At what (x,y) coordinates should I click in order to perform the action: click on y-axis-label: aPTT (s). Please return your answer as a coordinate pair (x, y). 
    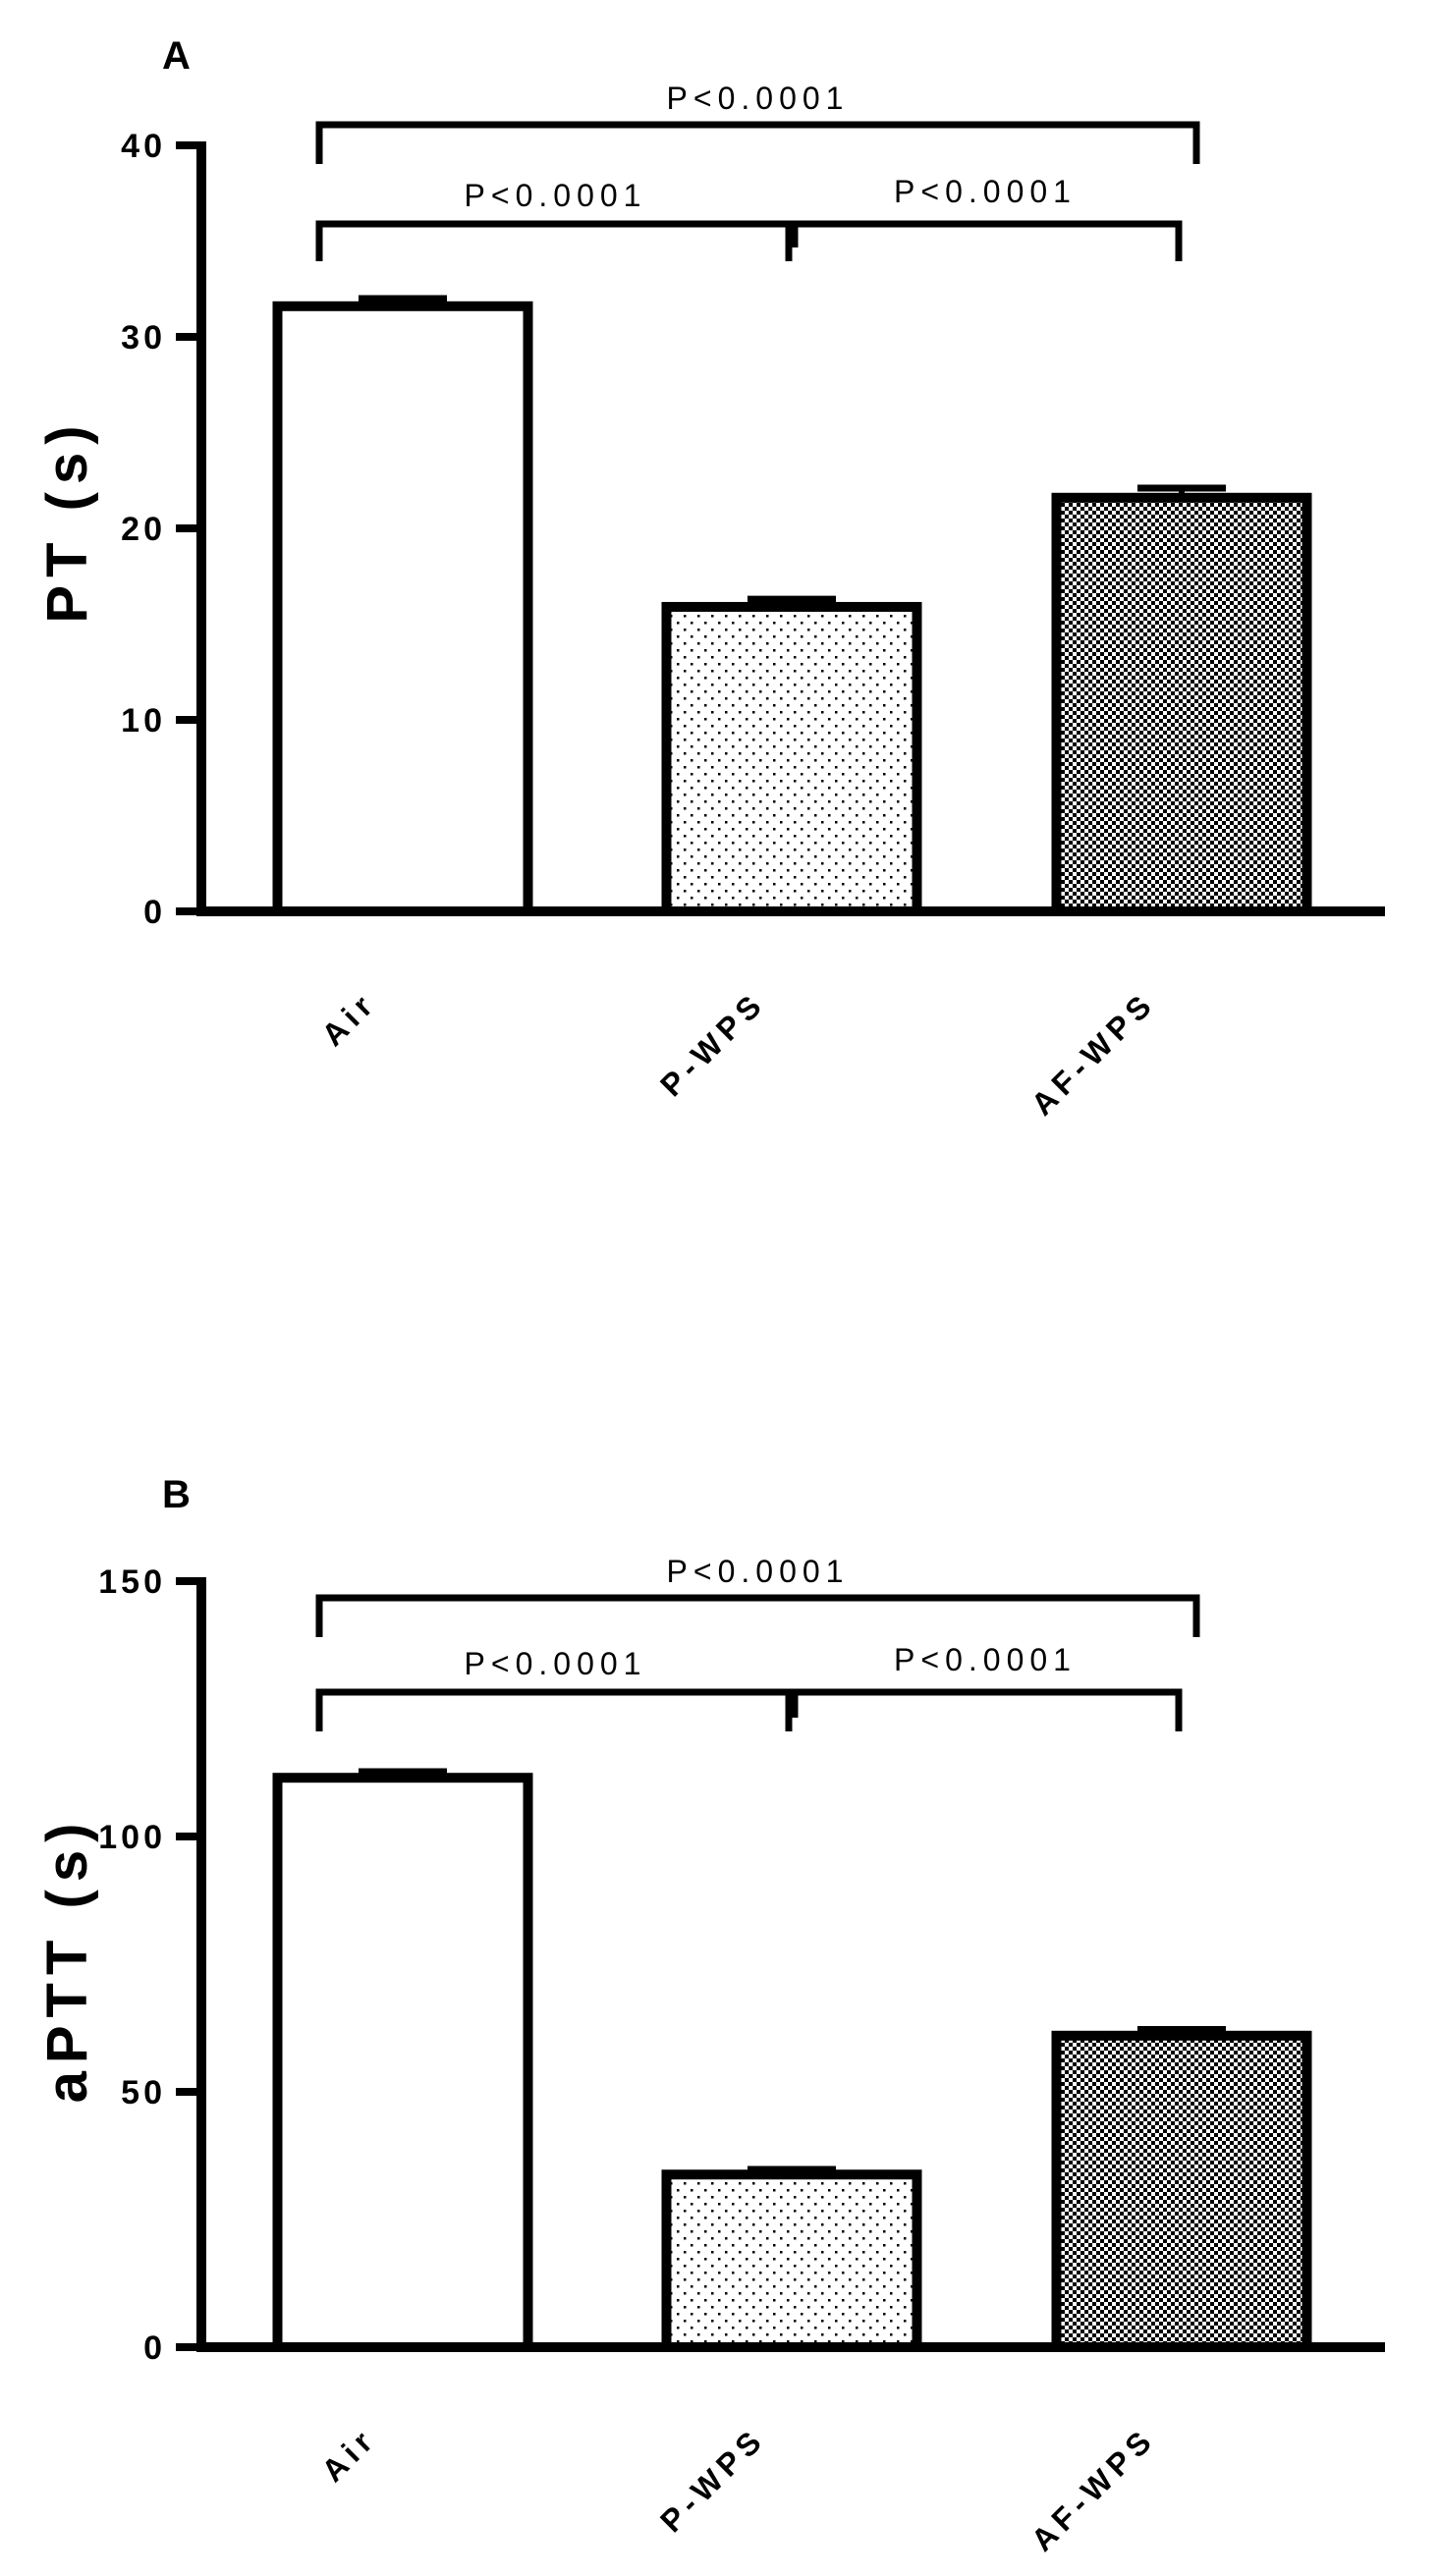
    Looking at the image, I should click on (67, 1960).